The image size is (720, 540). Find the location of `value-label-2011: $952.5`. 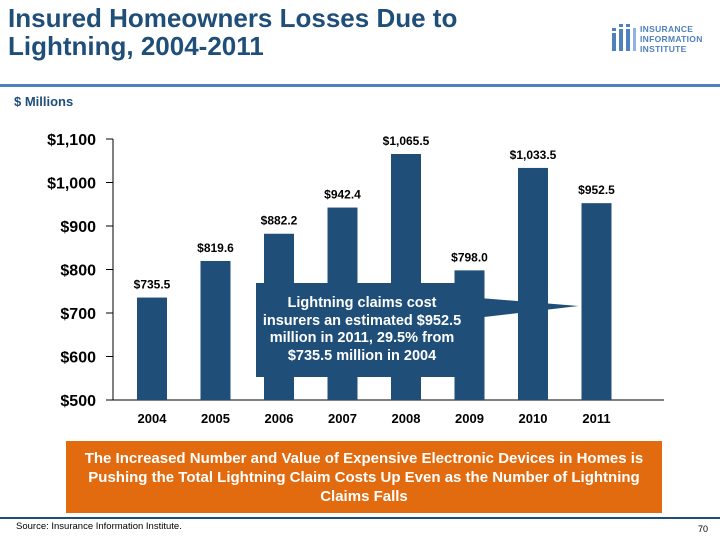

value-label-2011: $952.5 is located at coordinates (596, 190).